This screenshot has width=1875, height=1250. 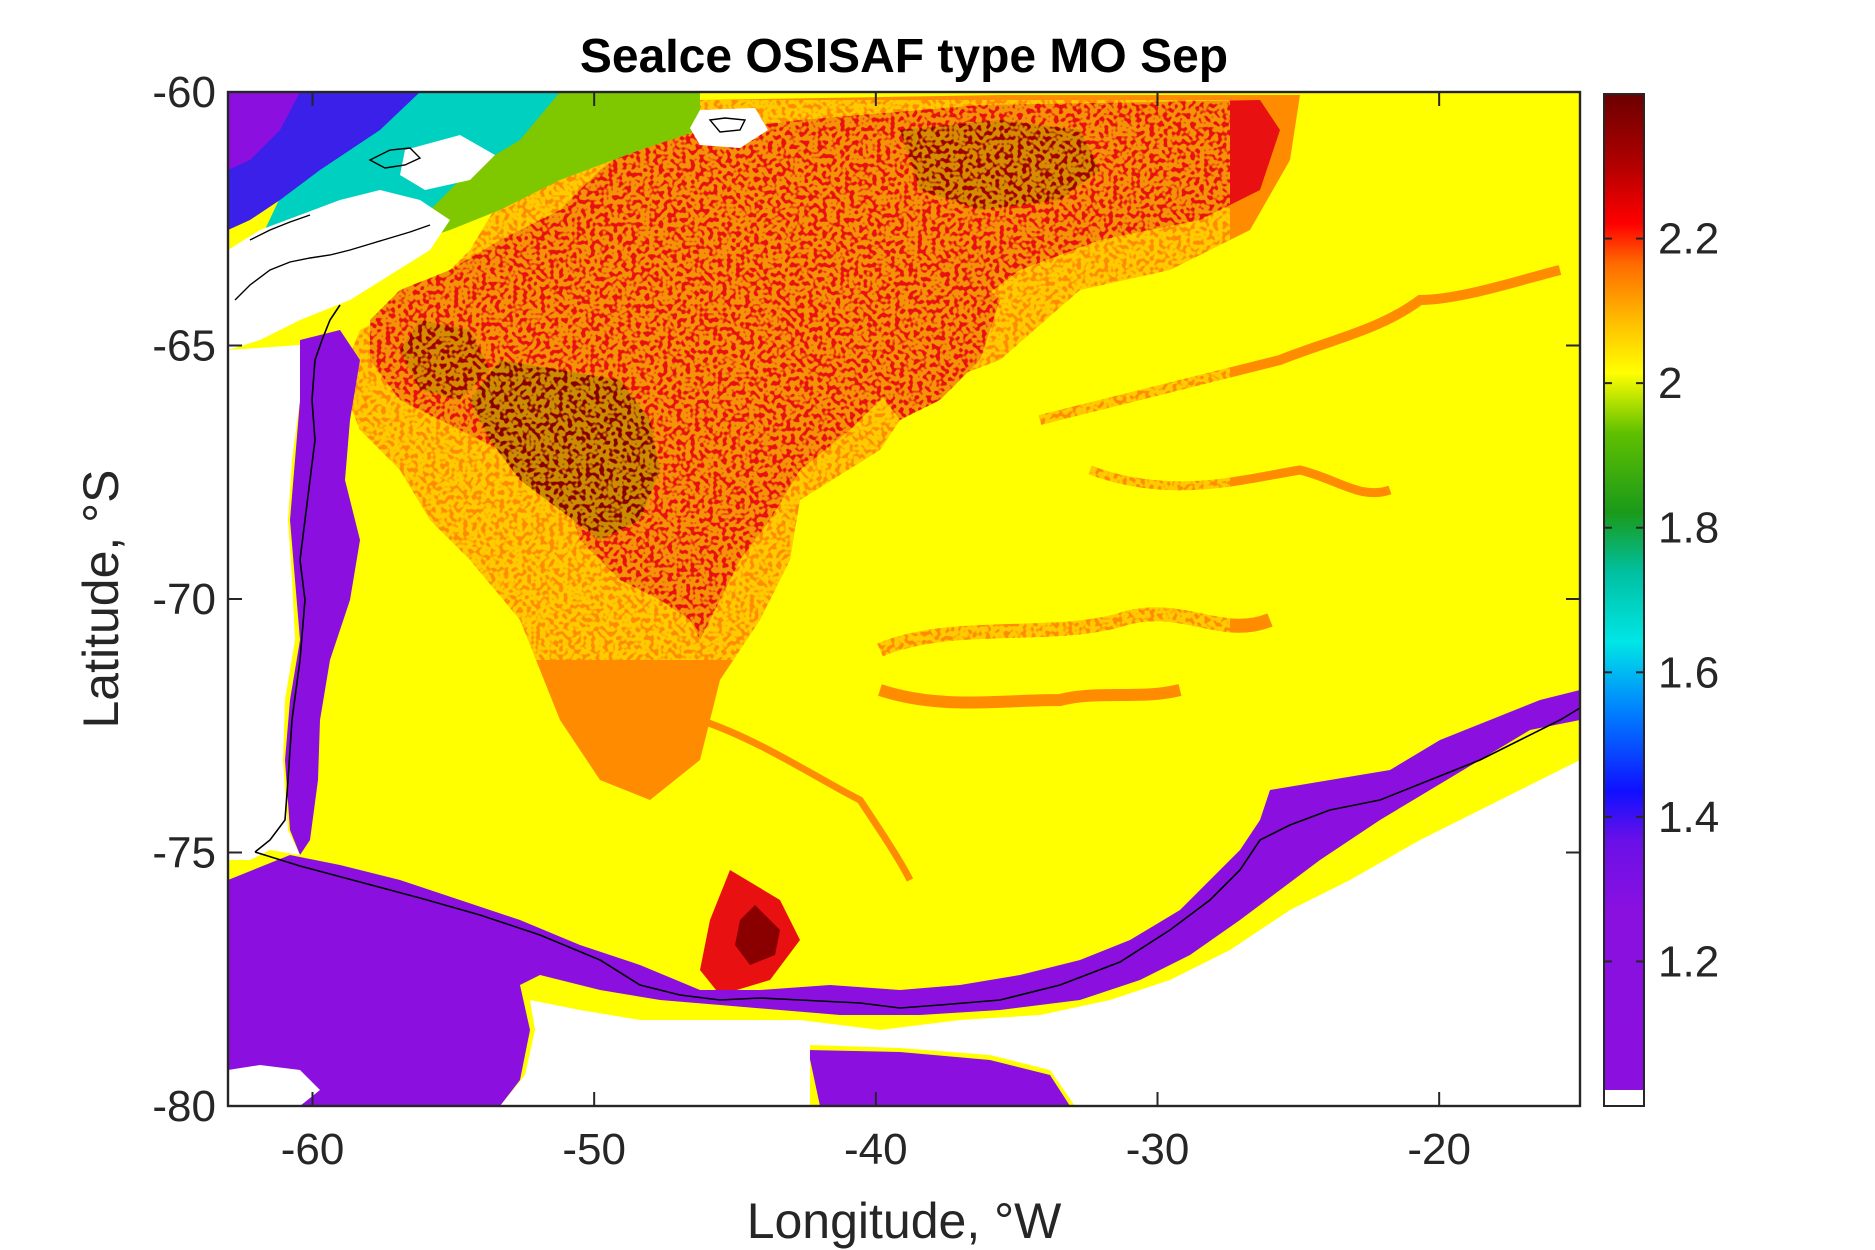 I want to click on x-tick-label: -40, so click(x=876, y=1149).